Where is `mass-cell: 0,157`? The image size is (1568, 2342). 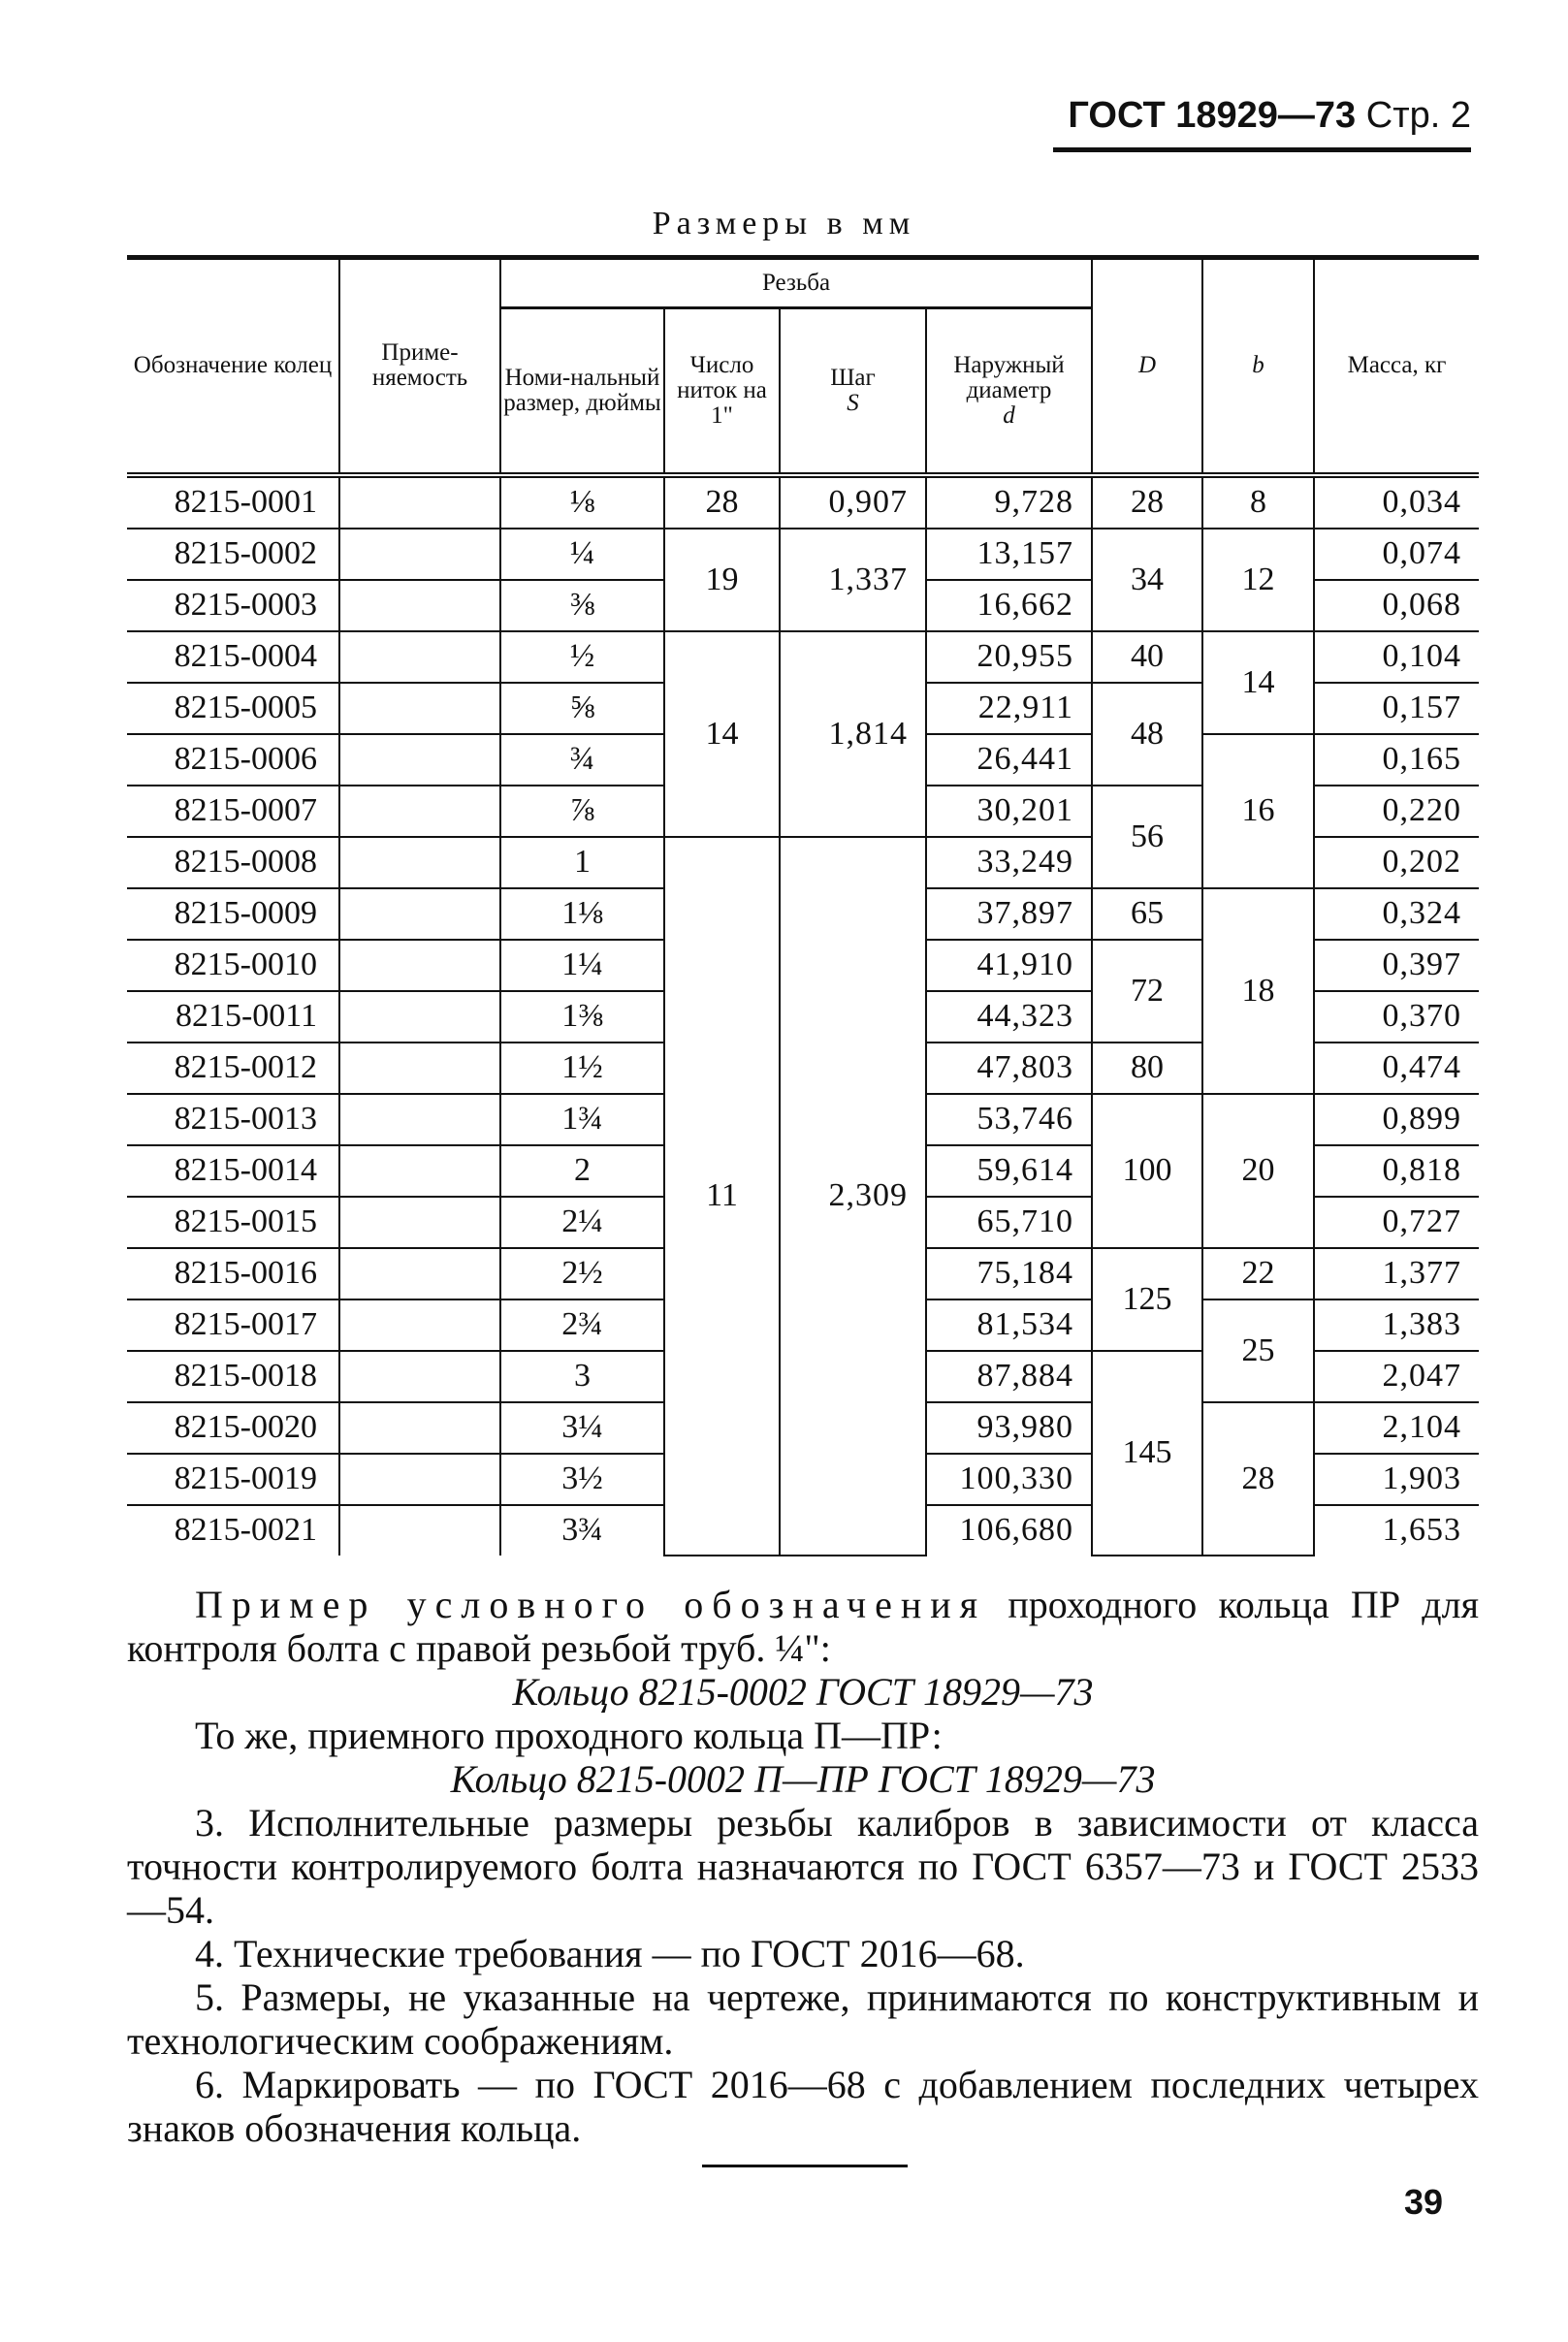 mass-cell: 0,157 is located at coordinates (1396, 708).